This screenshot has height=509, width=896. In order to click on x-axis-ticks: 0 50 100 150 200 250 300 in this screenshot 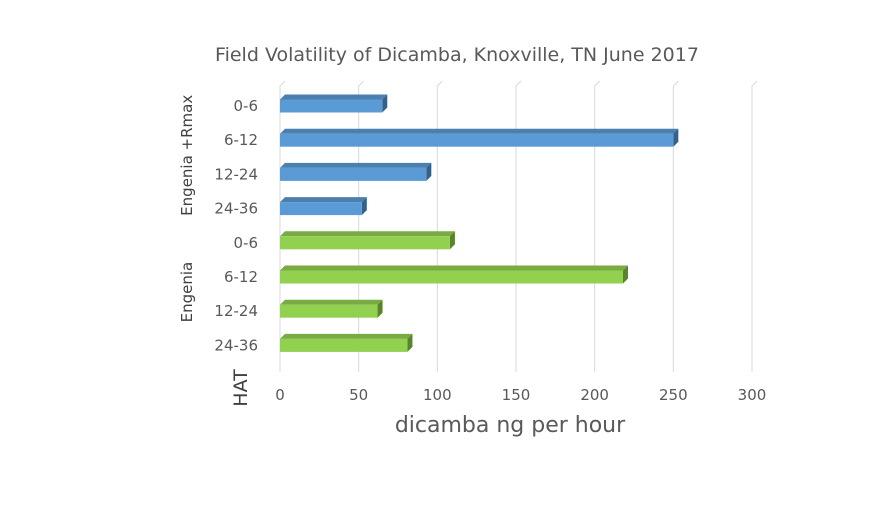, I will do `click(520, 395)`.